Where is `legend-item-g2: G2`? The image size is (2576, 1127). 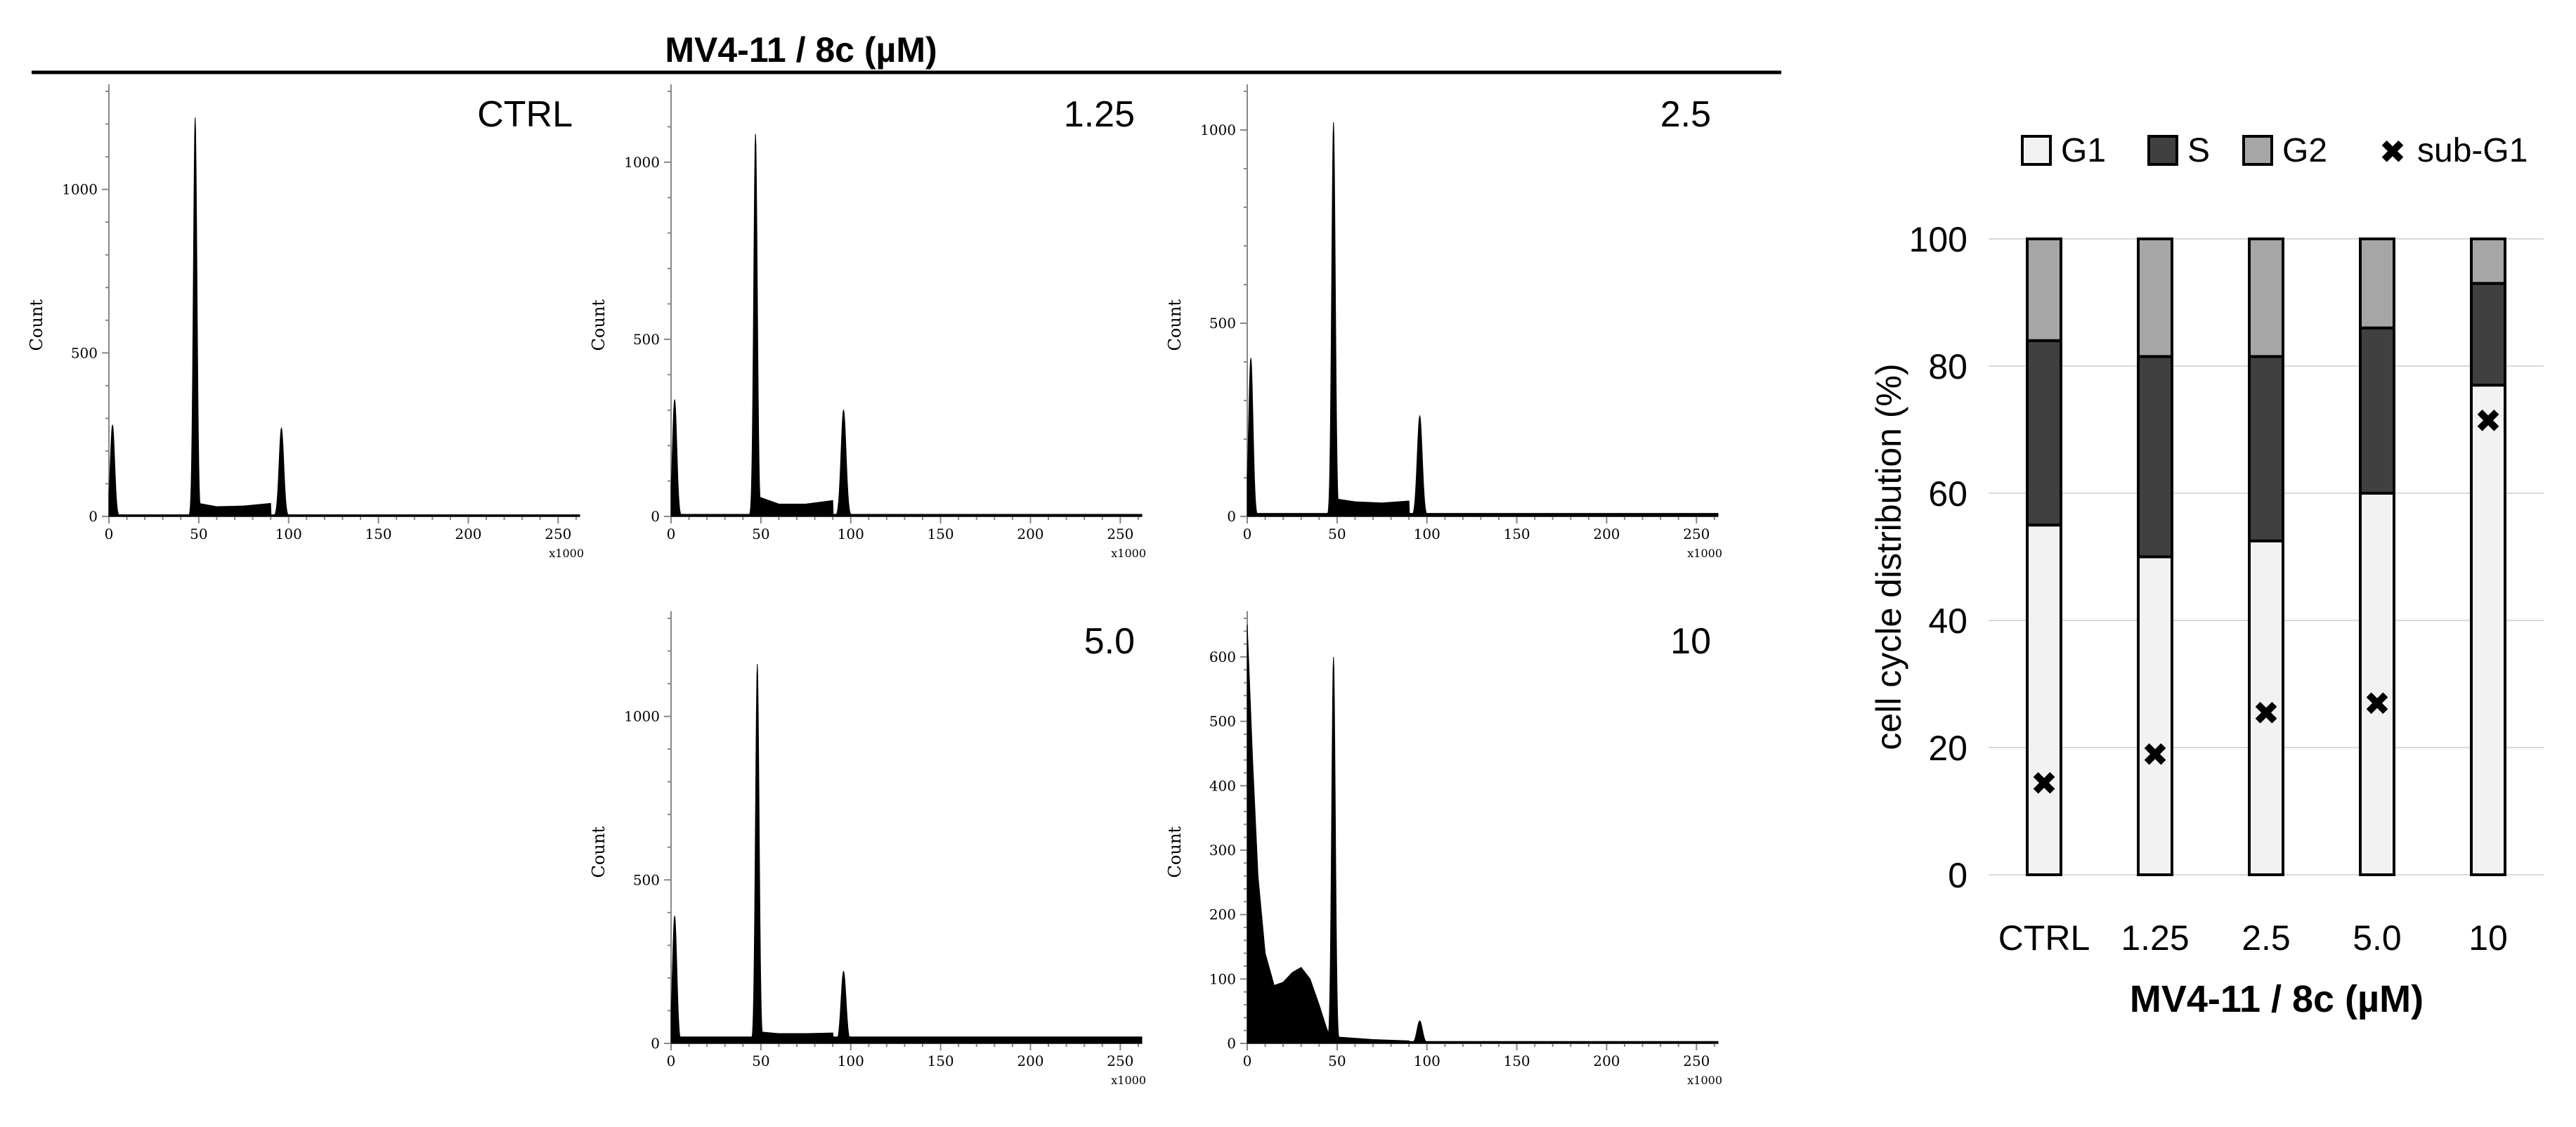
legend-item-g2: G2 is located at coordinates (2284, 150).